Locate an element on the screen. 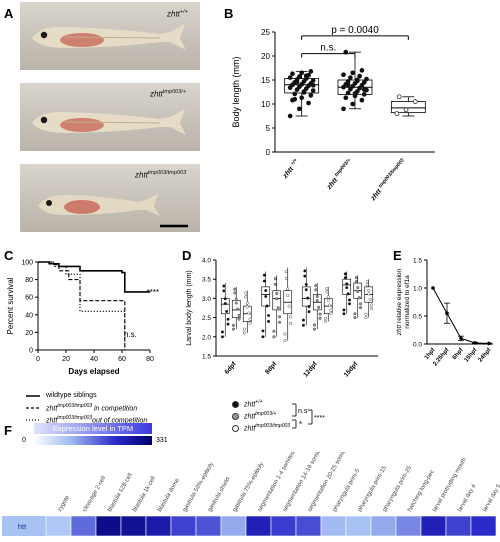 The image size is (500, 542). panel-f-letter: F is located at coordinates (8, 430).